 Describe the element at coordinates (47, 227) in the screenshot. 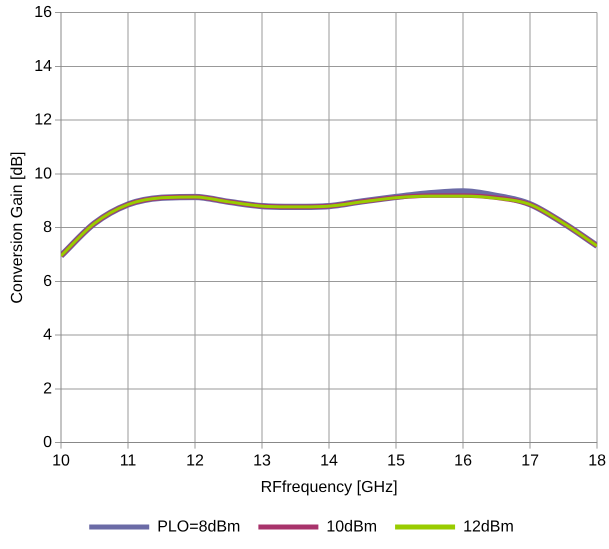

I see `y-tick-label: 8` at that location.